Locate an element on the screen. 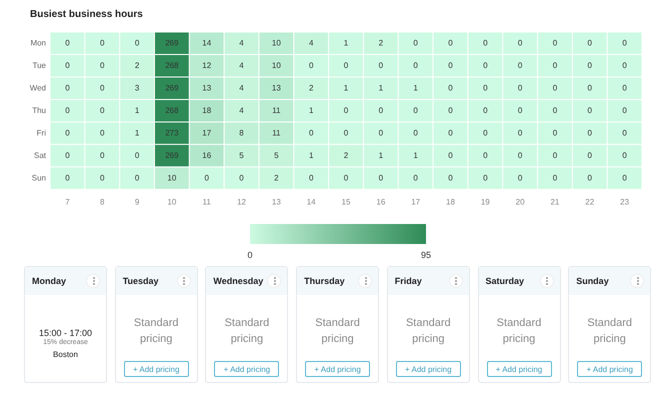 This screenshot has height=398, width=670. x-tick-label: 11 is located at coordinates (207, 201).